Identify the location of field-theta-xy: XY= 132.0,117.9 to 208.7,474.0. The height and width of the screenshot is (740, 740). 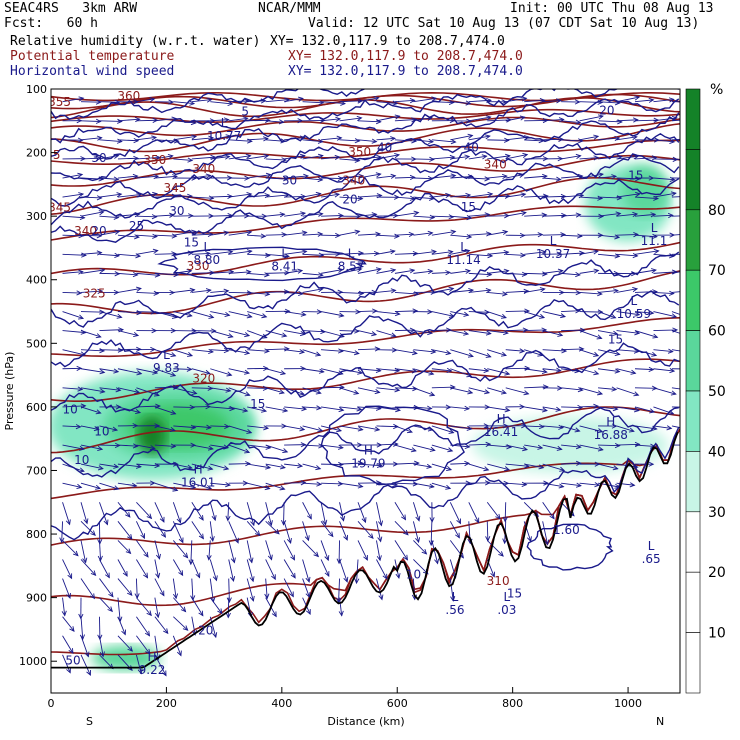
(405, 56).